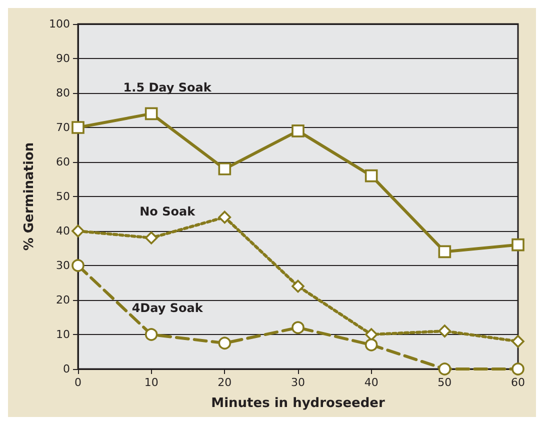 The height and width of the screenshot is (425, 544). Describe the element at coordinates (298, 403) in the screenshot. I see `x-axis-title: Minutes in hydroseeder` at that location.